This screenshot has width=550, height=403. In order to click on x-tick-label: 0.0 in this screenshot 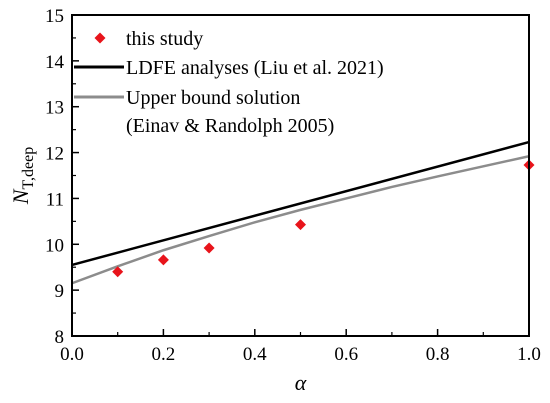, I will do `click(72, 354)`.